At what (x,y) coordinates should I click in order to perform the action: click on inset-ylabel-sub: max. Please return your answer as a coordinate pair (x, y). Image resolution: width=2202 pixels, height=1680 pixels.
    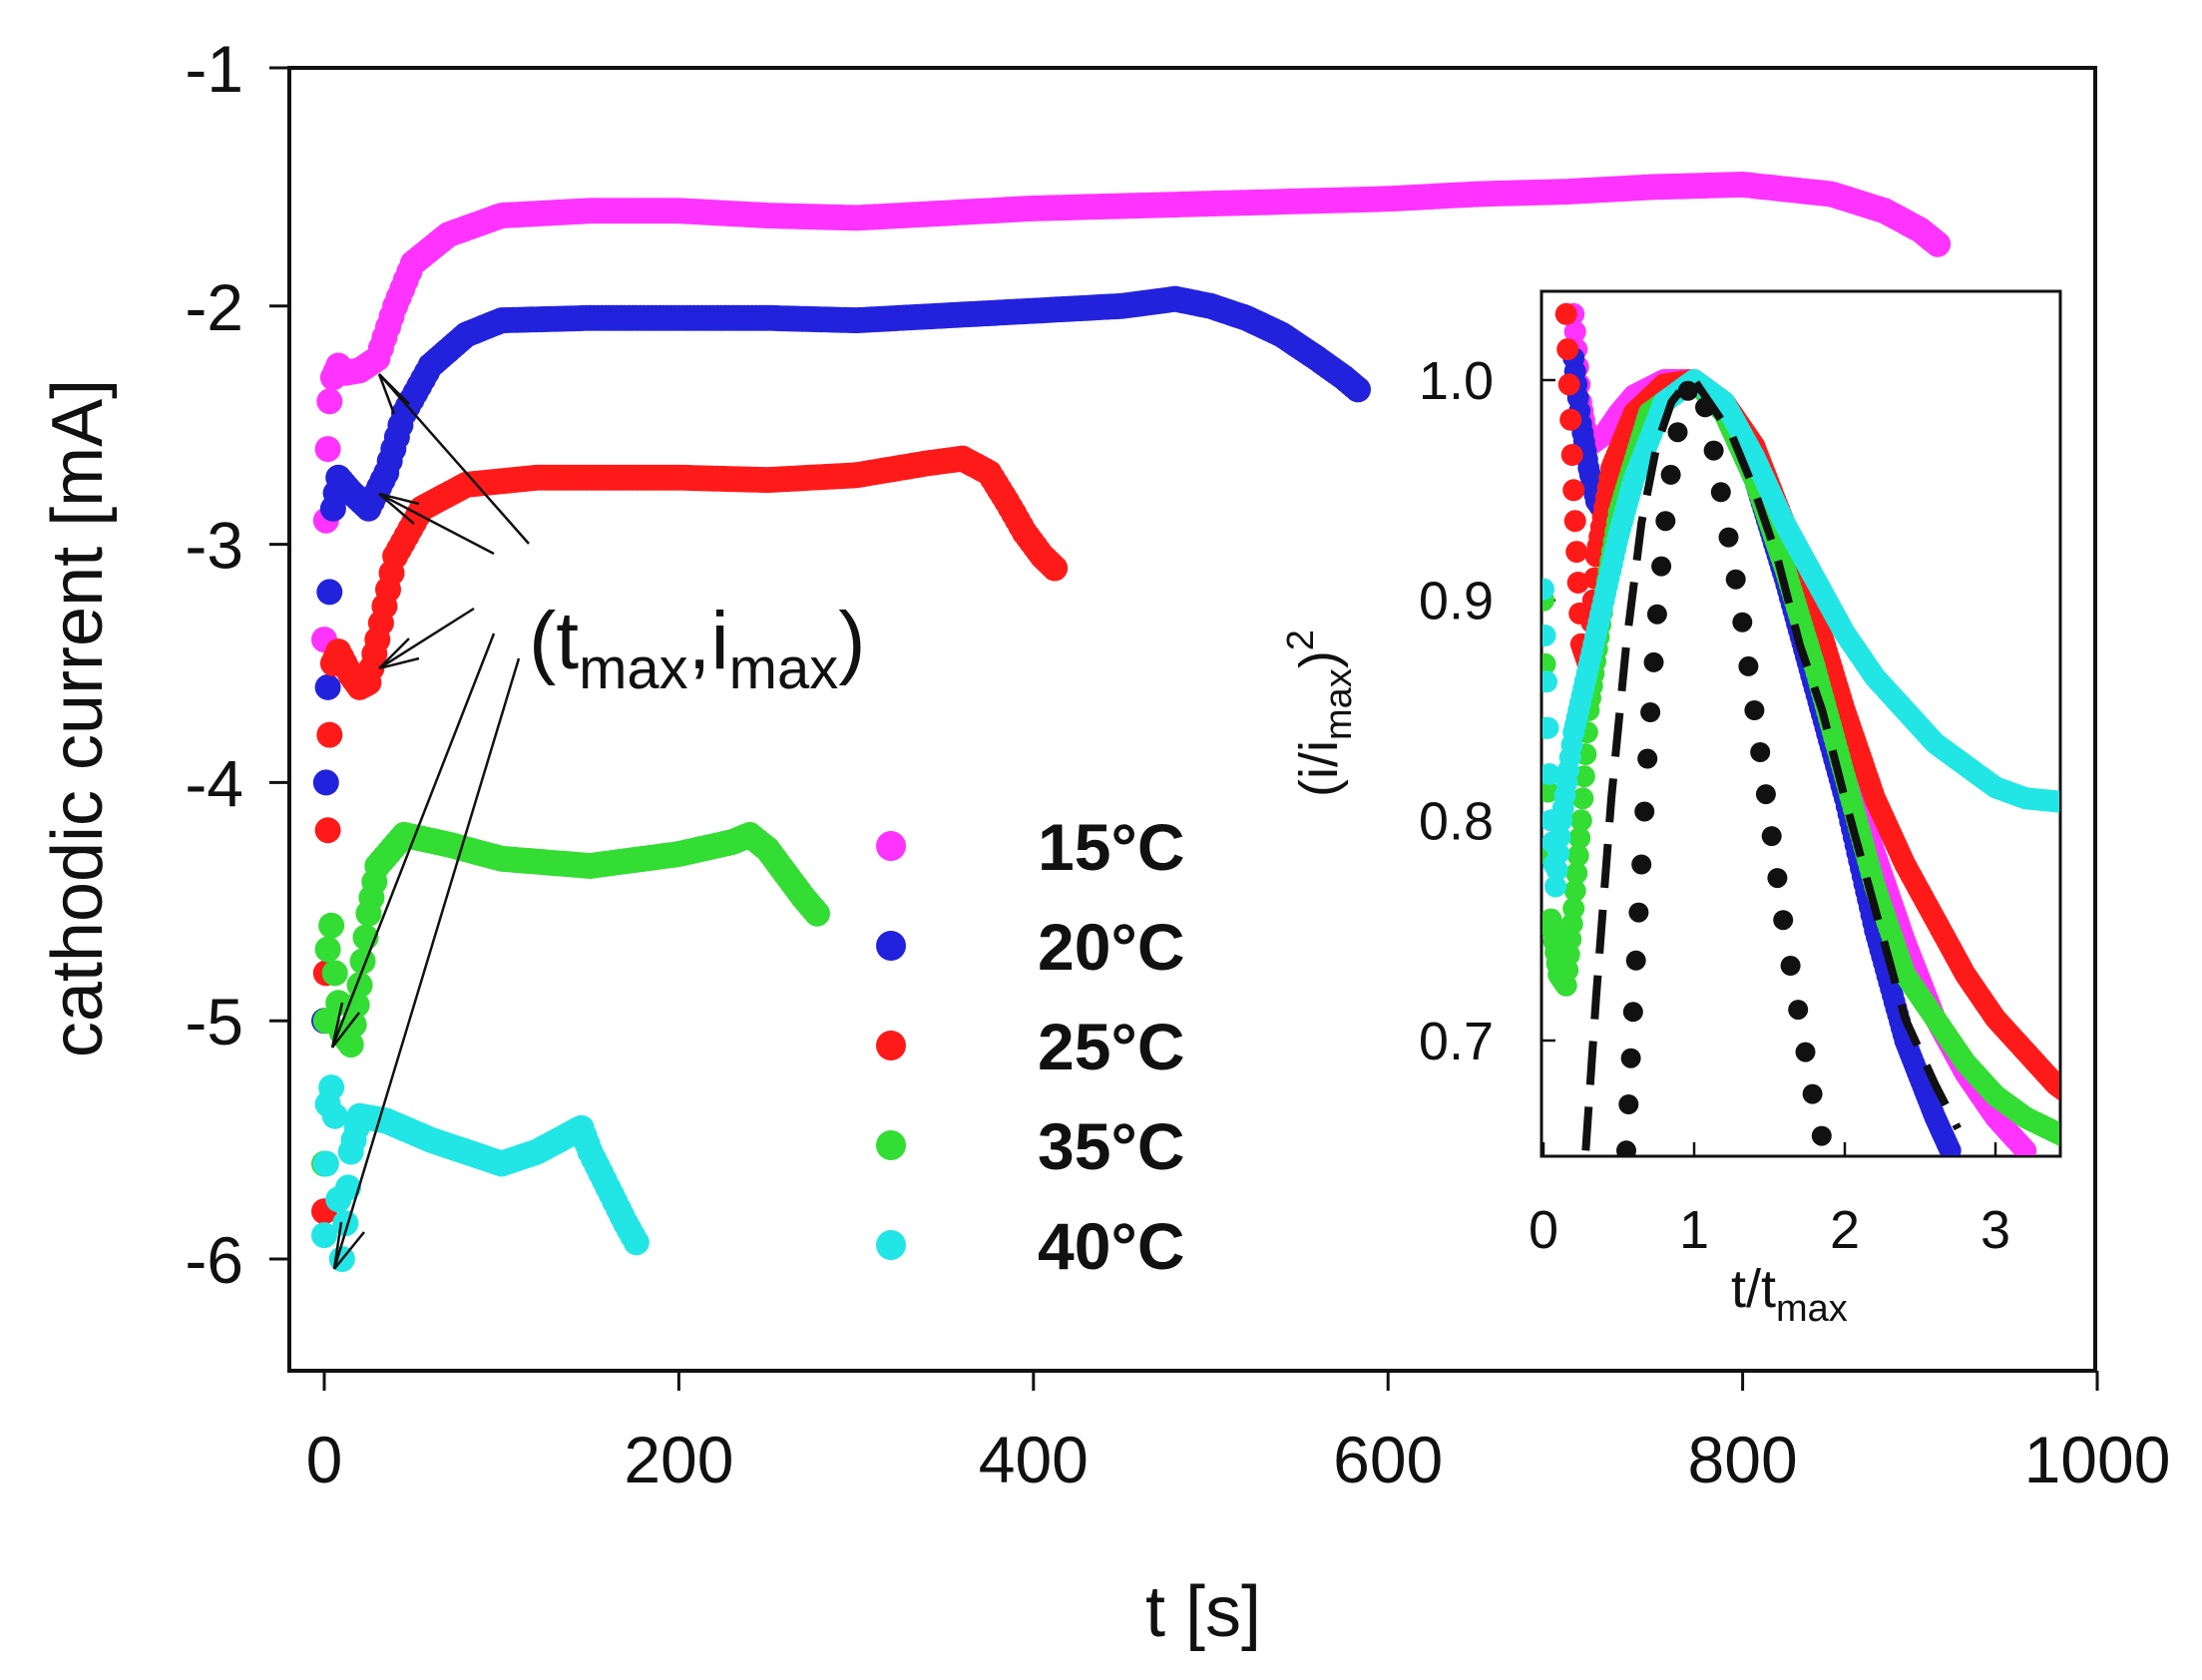
    Looking at the image, I should click on (1339, 704).